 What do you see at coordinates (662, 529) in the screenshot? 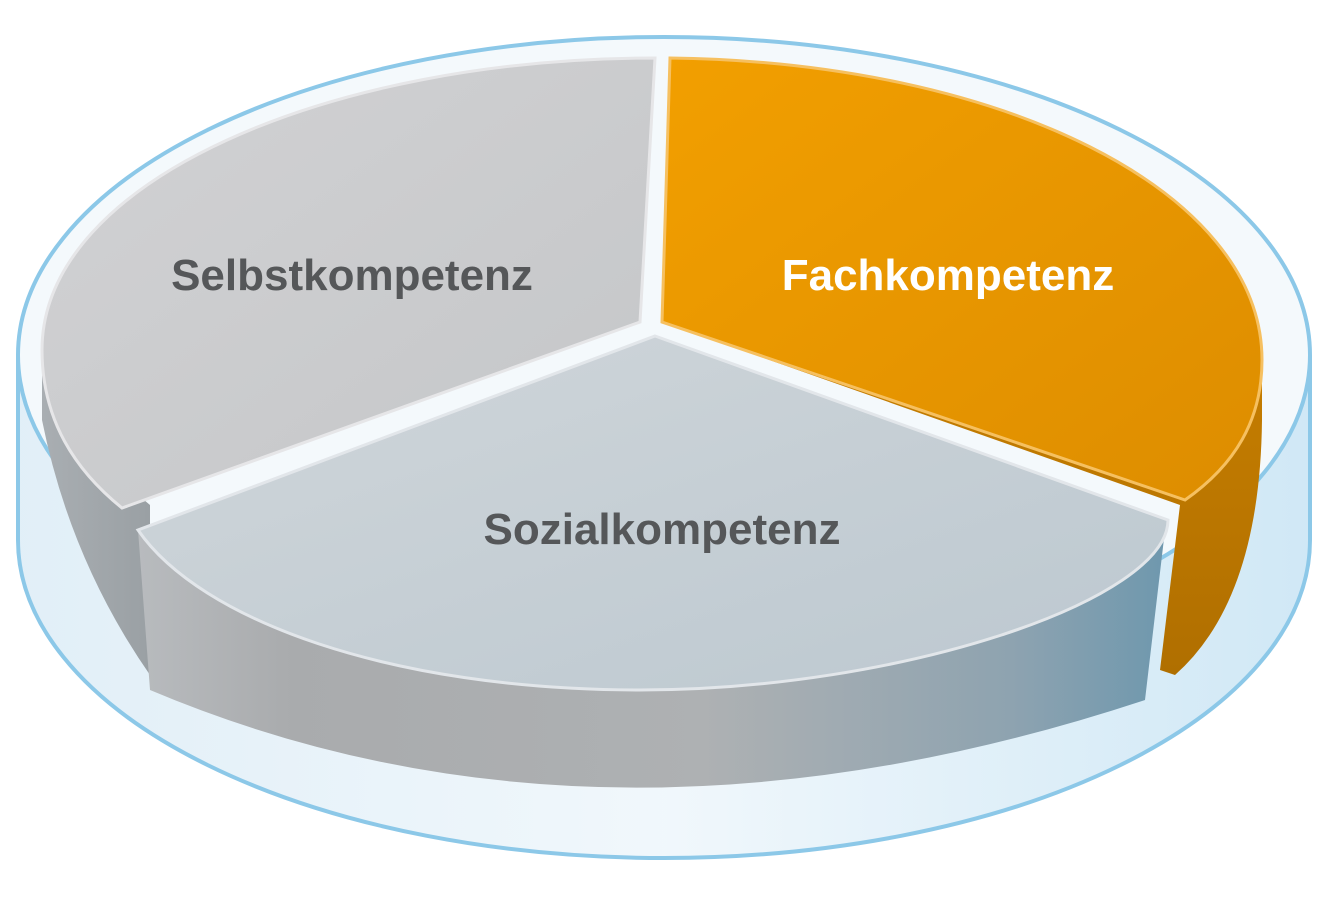
I see `label-sozialkompetenz: Sozialkompetenz` at bounding box center [662, 529].